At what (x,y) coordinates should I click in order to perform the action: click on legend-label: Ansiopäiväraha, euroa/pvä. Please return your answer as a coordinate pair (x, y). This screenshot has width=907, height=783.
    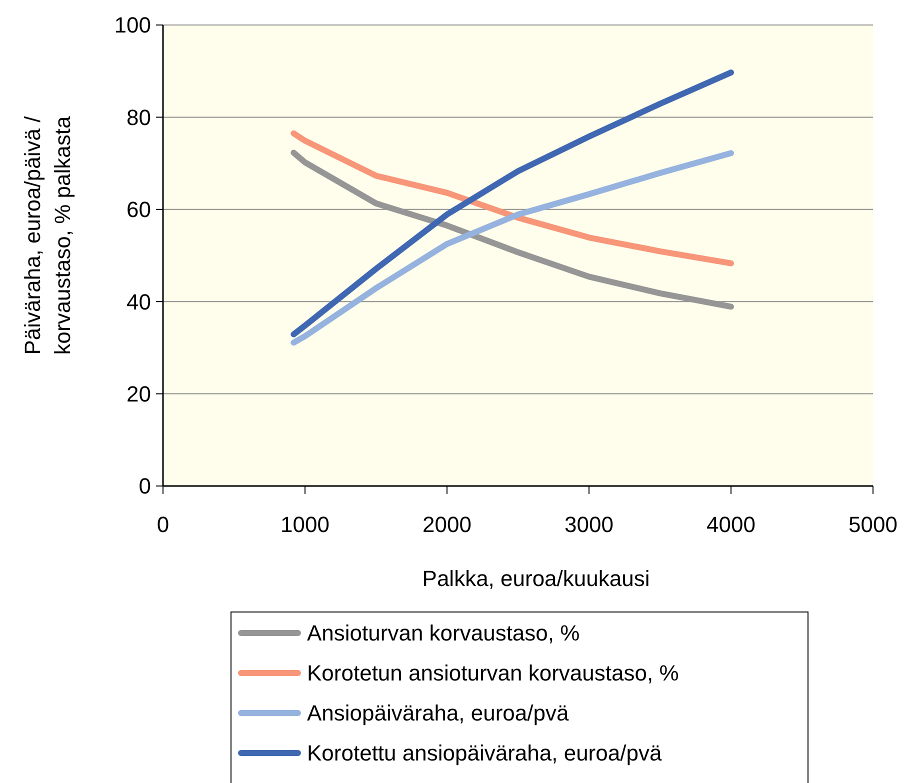
    Looking at the image, I should click on (438, 713).